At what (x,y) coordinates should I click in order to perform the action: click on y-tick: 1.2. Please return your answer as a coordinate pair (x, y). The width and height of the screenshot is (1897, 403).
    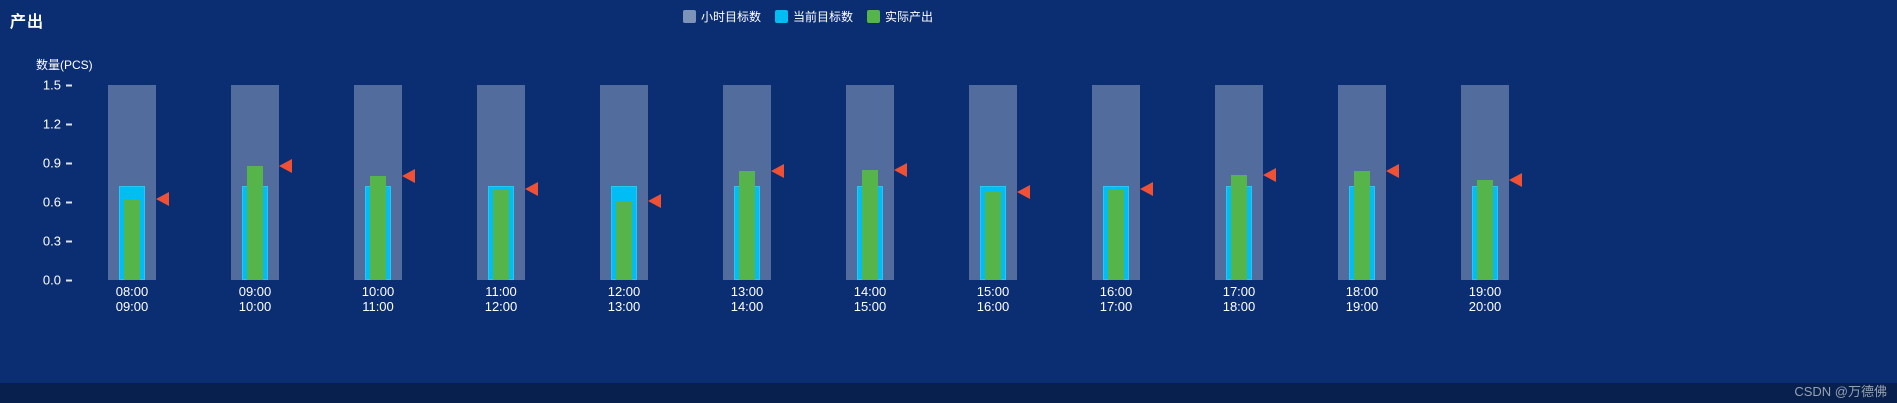
    Looking at the image, I should click on (53, 124).